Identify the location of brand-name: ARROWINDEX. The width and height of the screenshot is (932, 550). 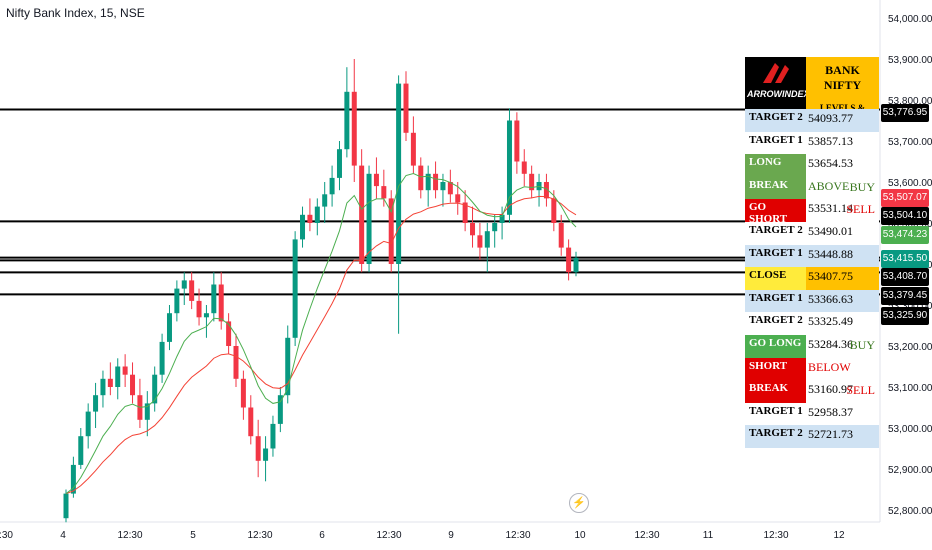
(778, 94).